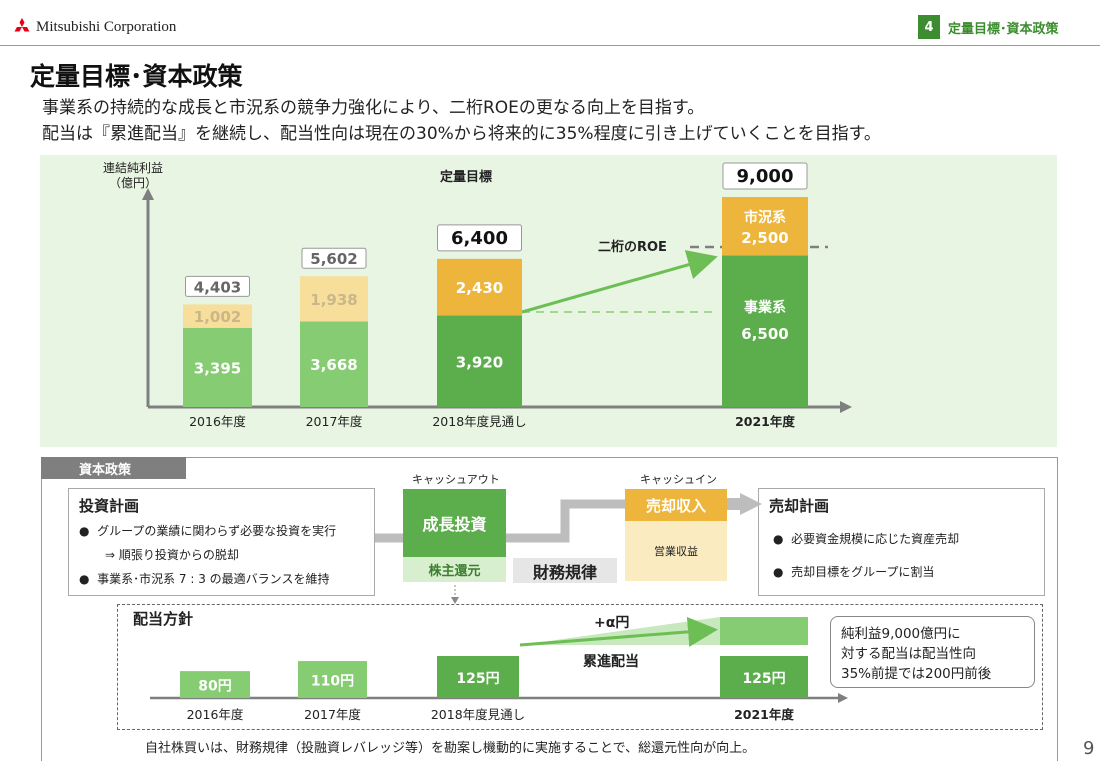 The image size is (1111, 761). Describe the element at coordinates (133, 175) in the screenshot. I see `y-axis-label: 連結純利益 （億円）` at that location.